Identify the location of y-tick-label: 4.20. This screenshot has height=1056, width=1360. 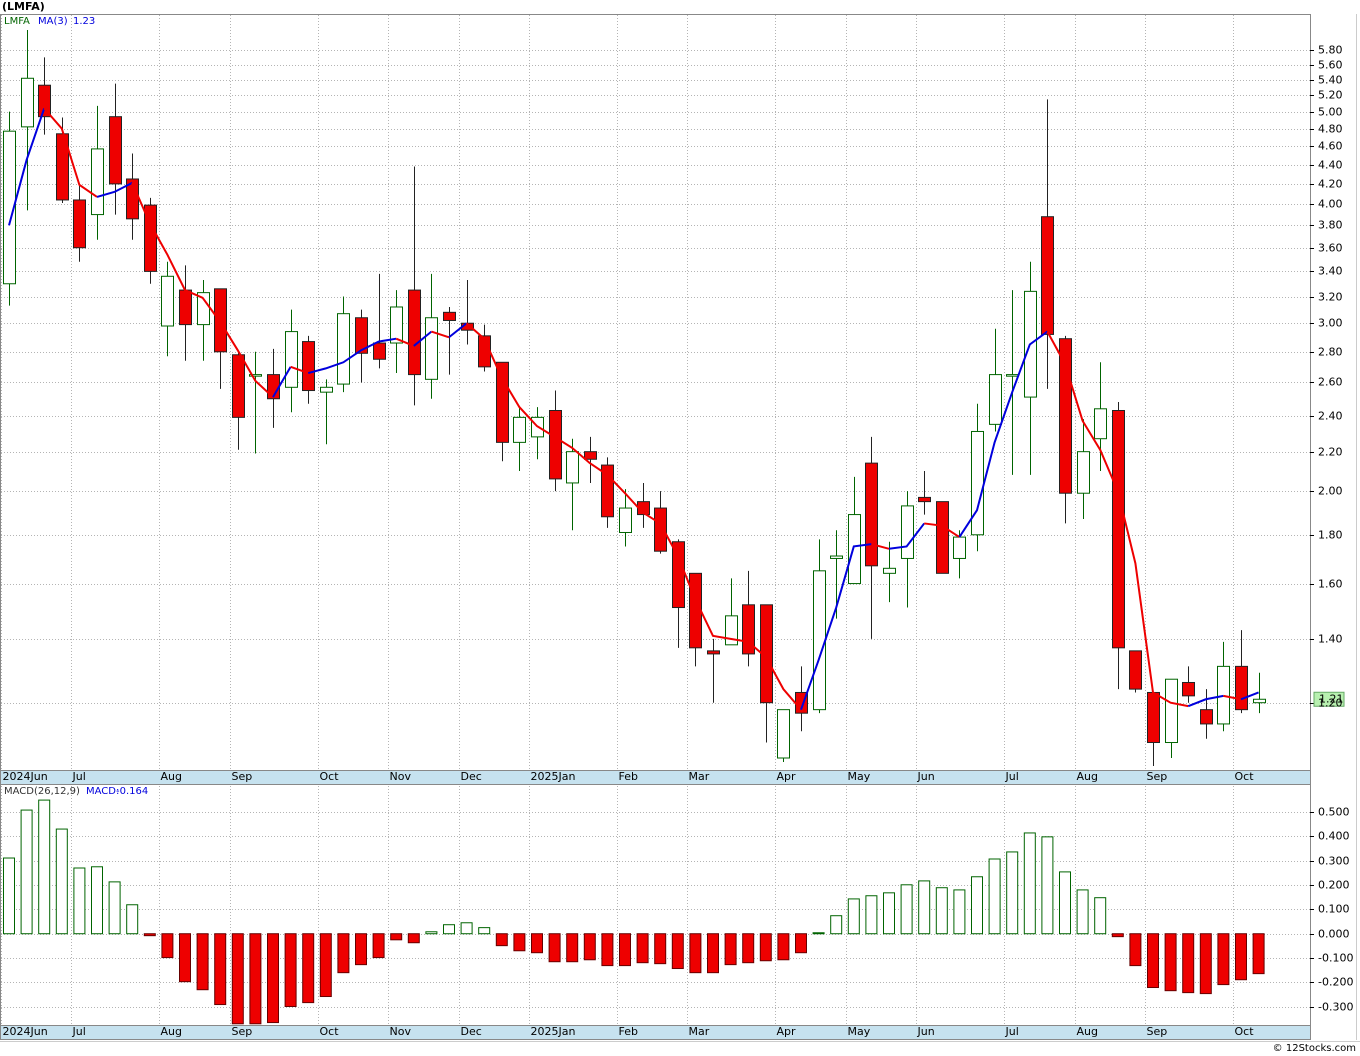
(1330, 184).